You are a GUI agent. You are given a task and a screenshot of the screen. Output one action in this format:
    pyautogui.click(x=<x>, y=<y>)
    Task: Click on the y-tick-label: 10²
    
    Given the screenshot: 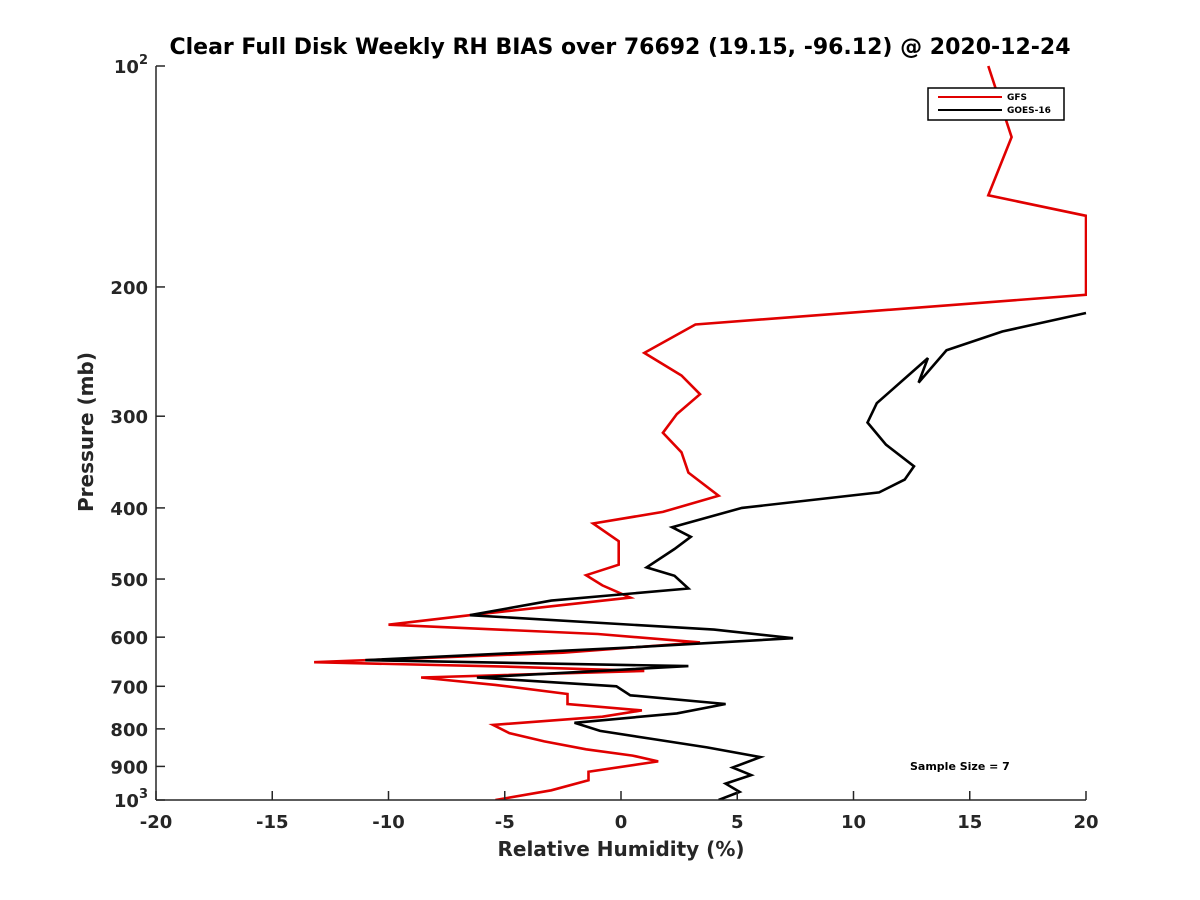 What is the action you would take?
    pyautogui.click(x=131, y=65)
    